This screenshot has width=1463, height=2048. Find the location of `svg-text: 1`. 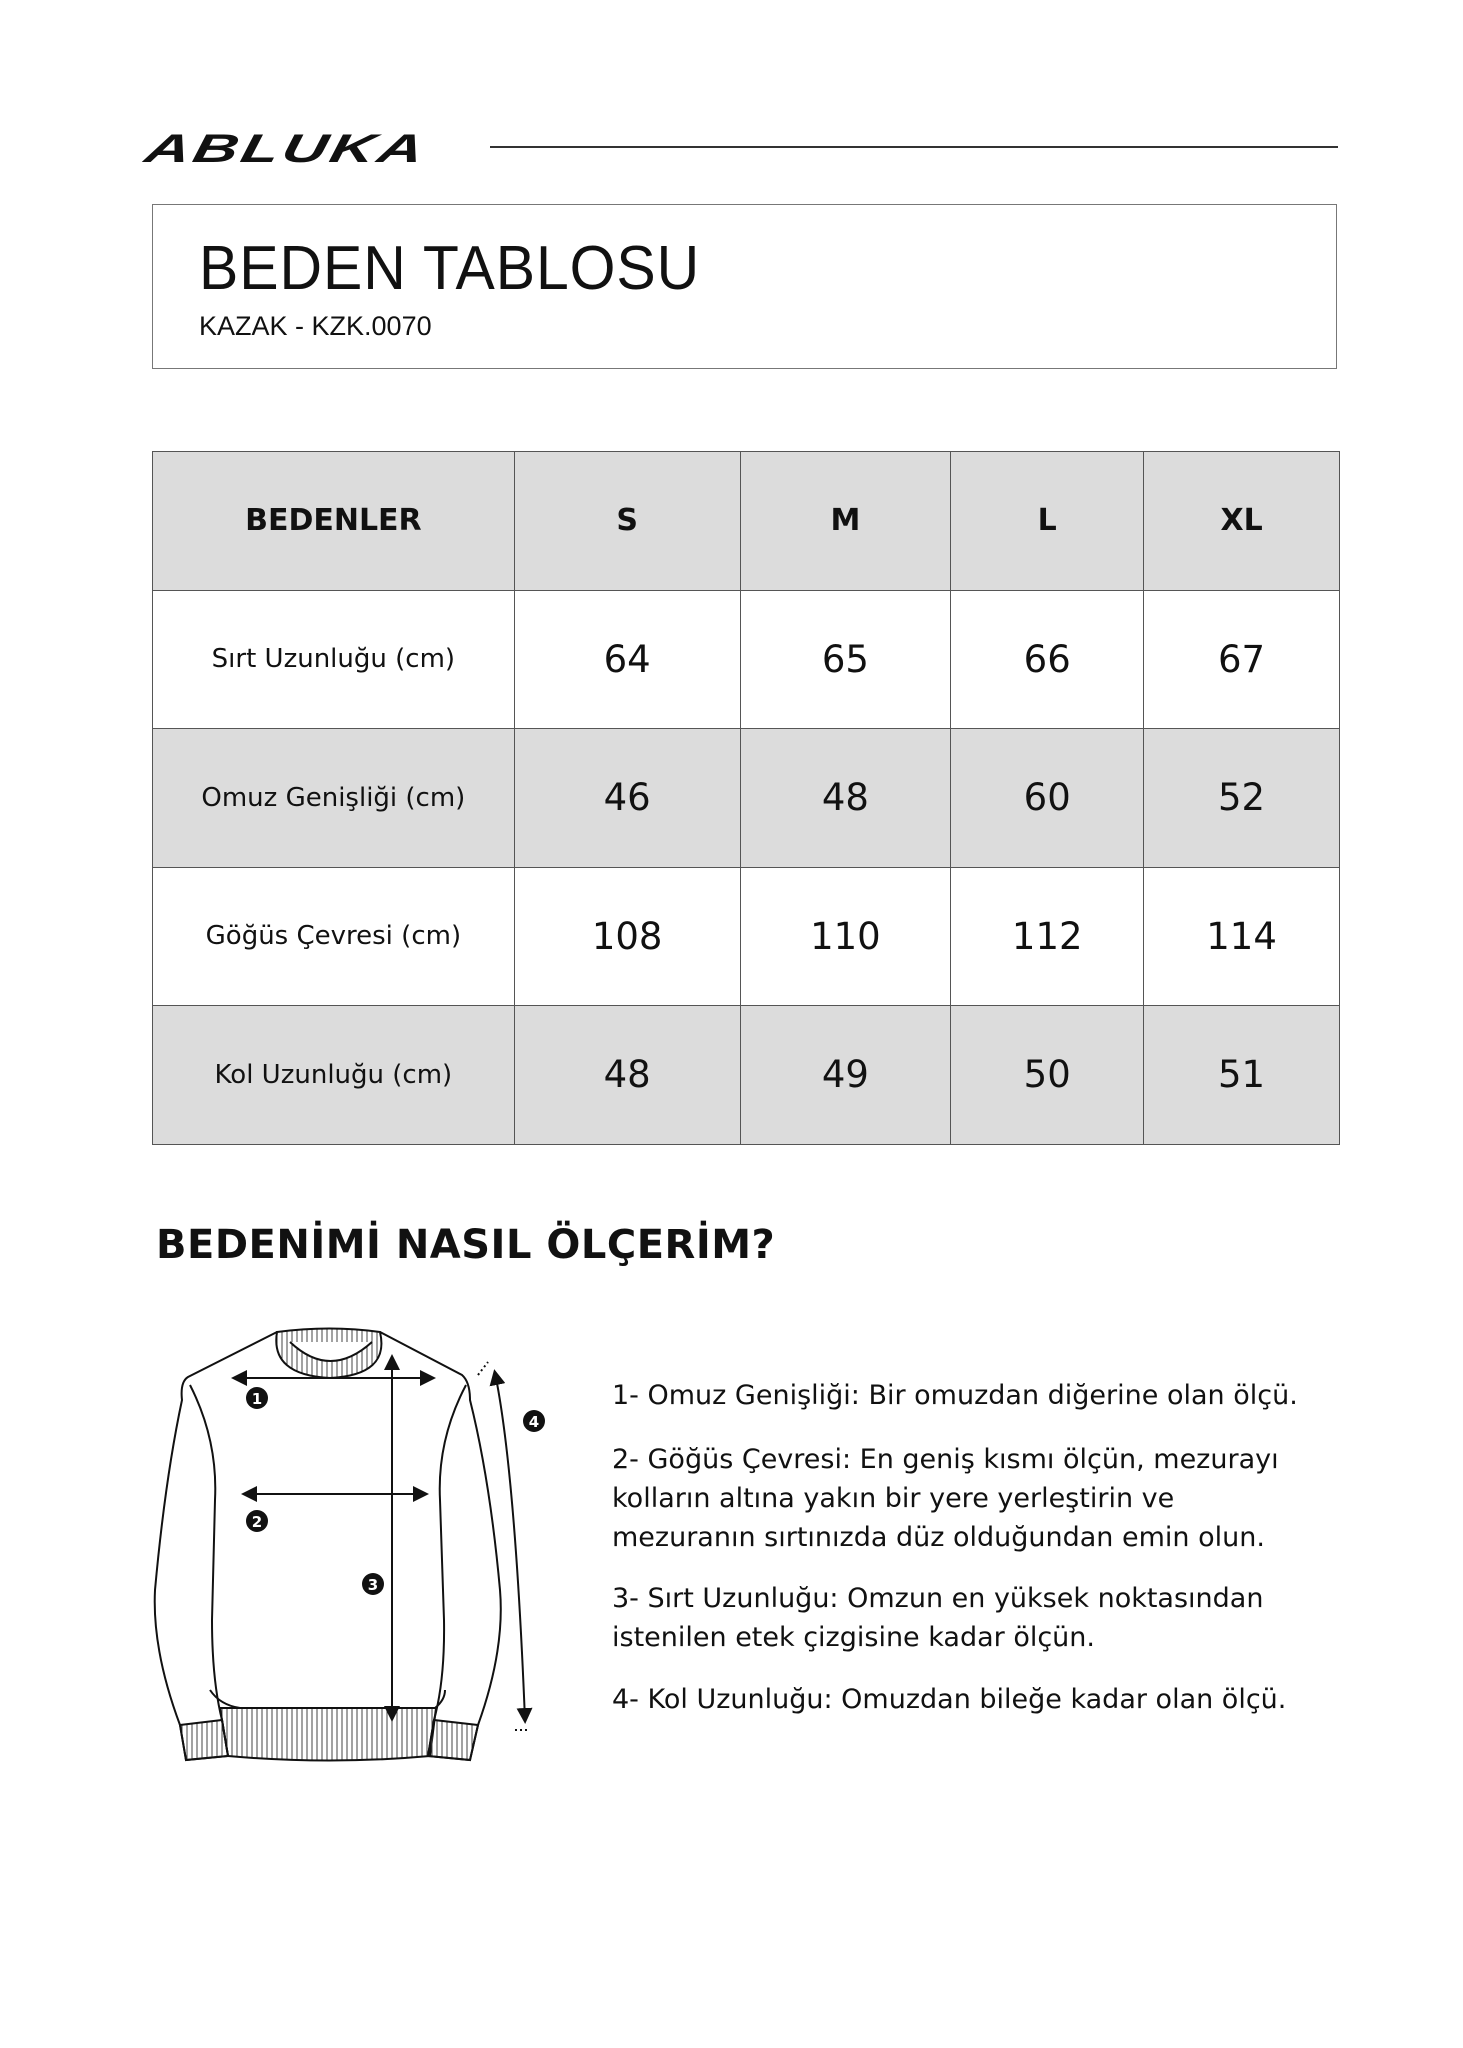

svg-text: 1 is located at coordinates (257, 1399).